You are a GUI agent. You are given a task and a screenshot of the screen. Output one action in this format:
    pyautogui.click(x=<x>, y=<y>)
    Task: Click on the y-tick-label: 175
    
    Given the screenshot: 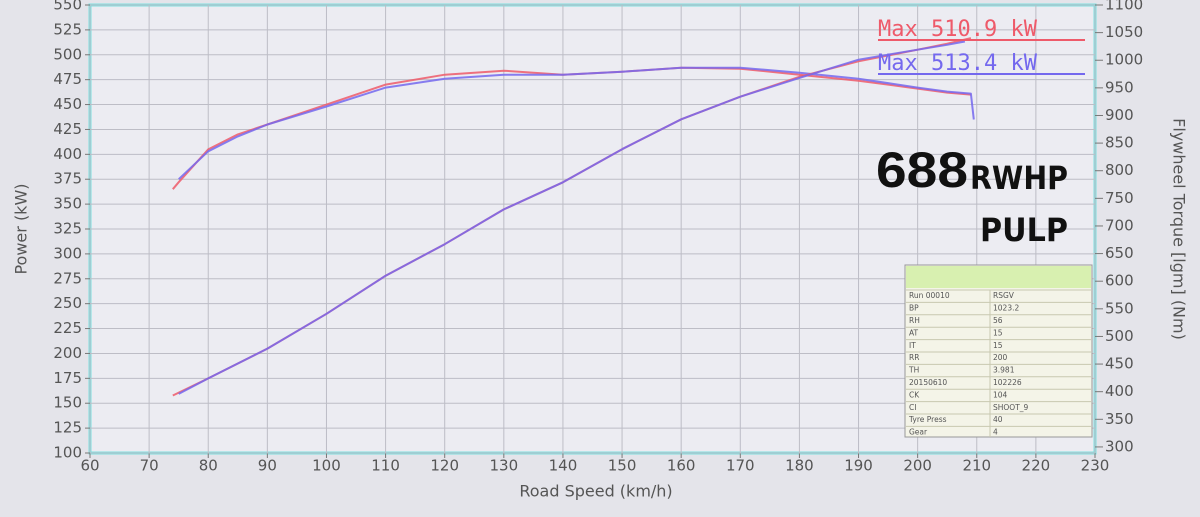 What is the action you would take?
    pyautogui.click(x=67, y=378)
    